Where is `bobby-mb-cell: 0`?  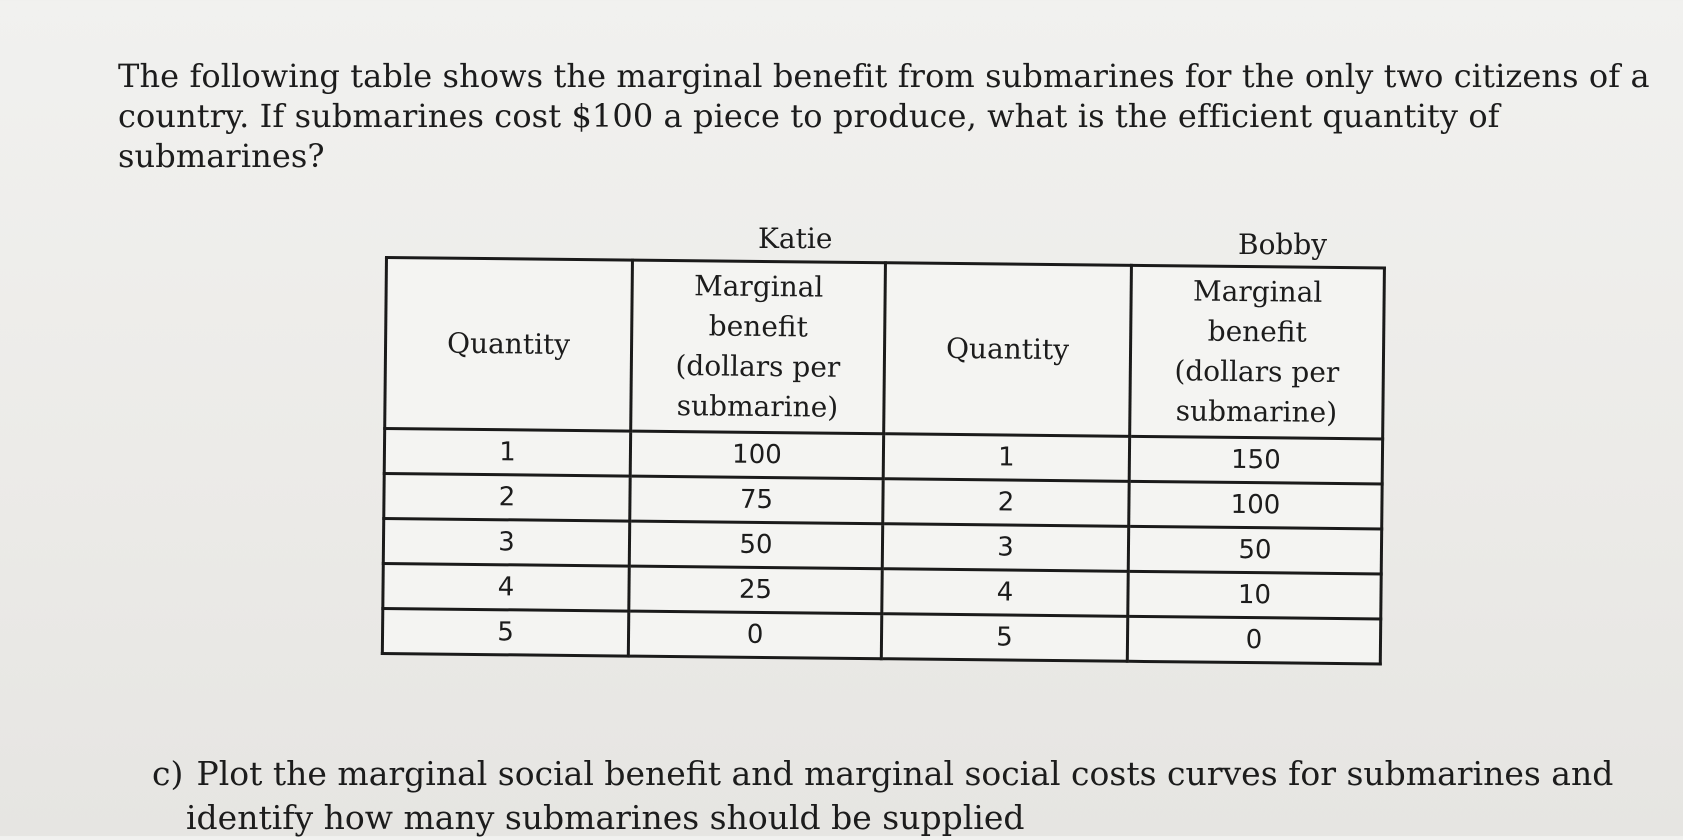 bobby-mb-cell: 0 is located at coordinates (1254, 640).